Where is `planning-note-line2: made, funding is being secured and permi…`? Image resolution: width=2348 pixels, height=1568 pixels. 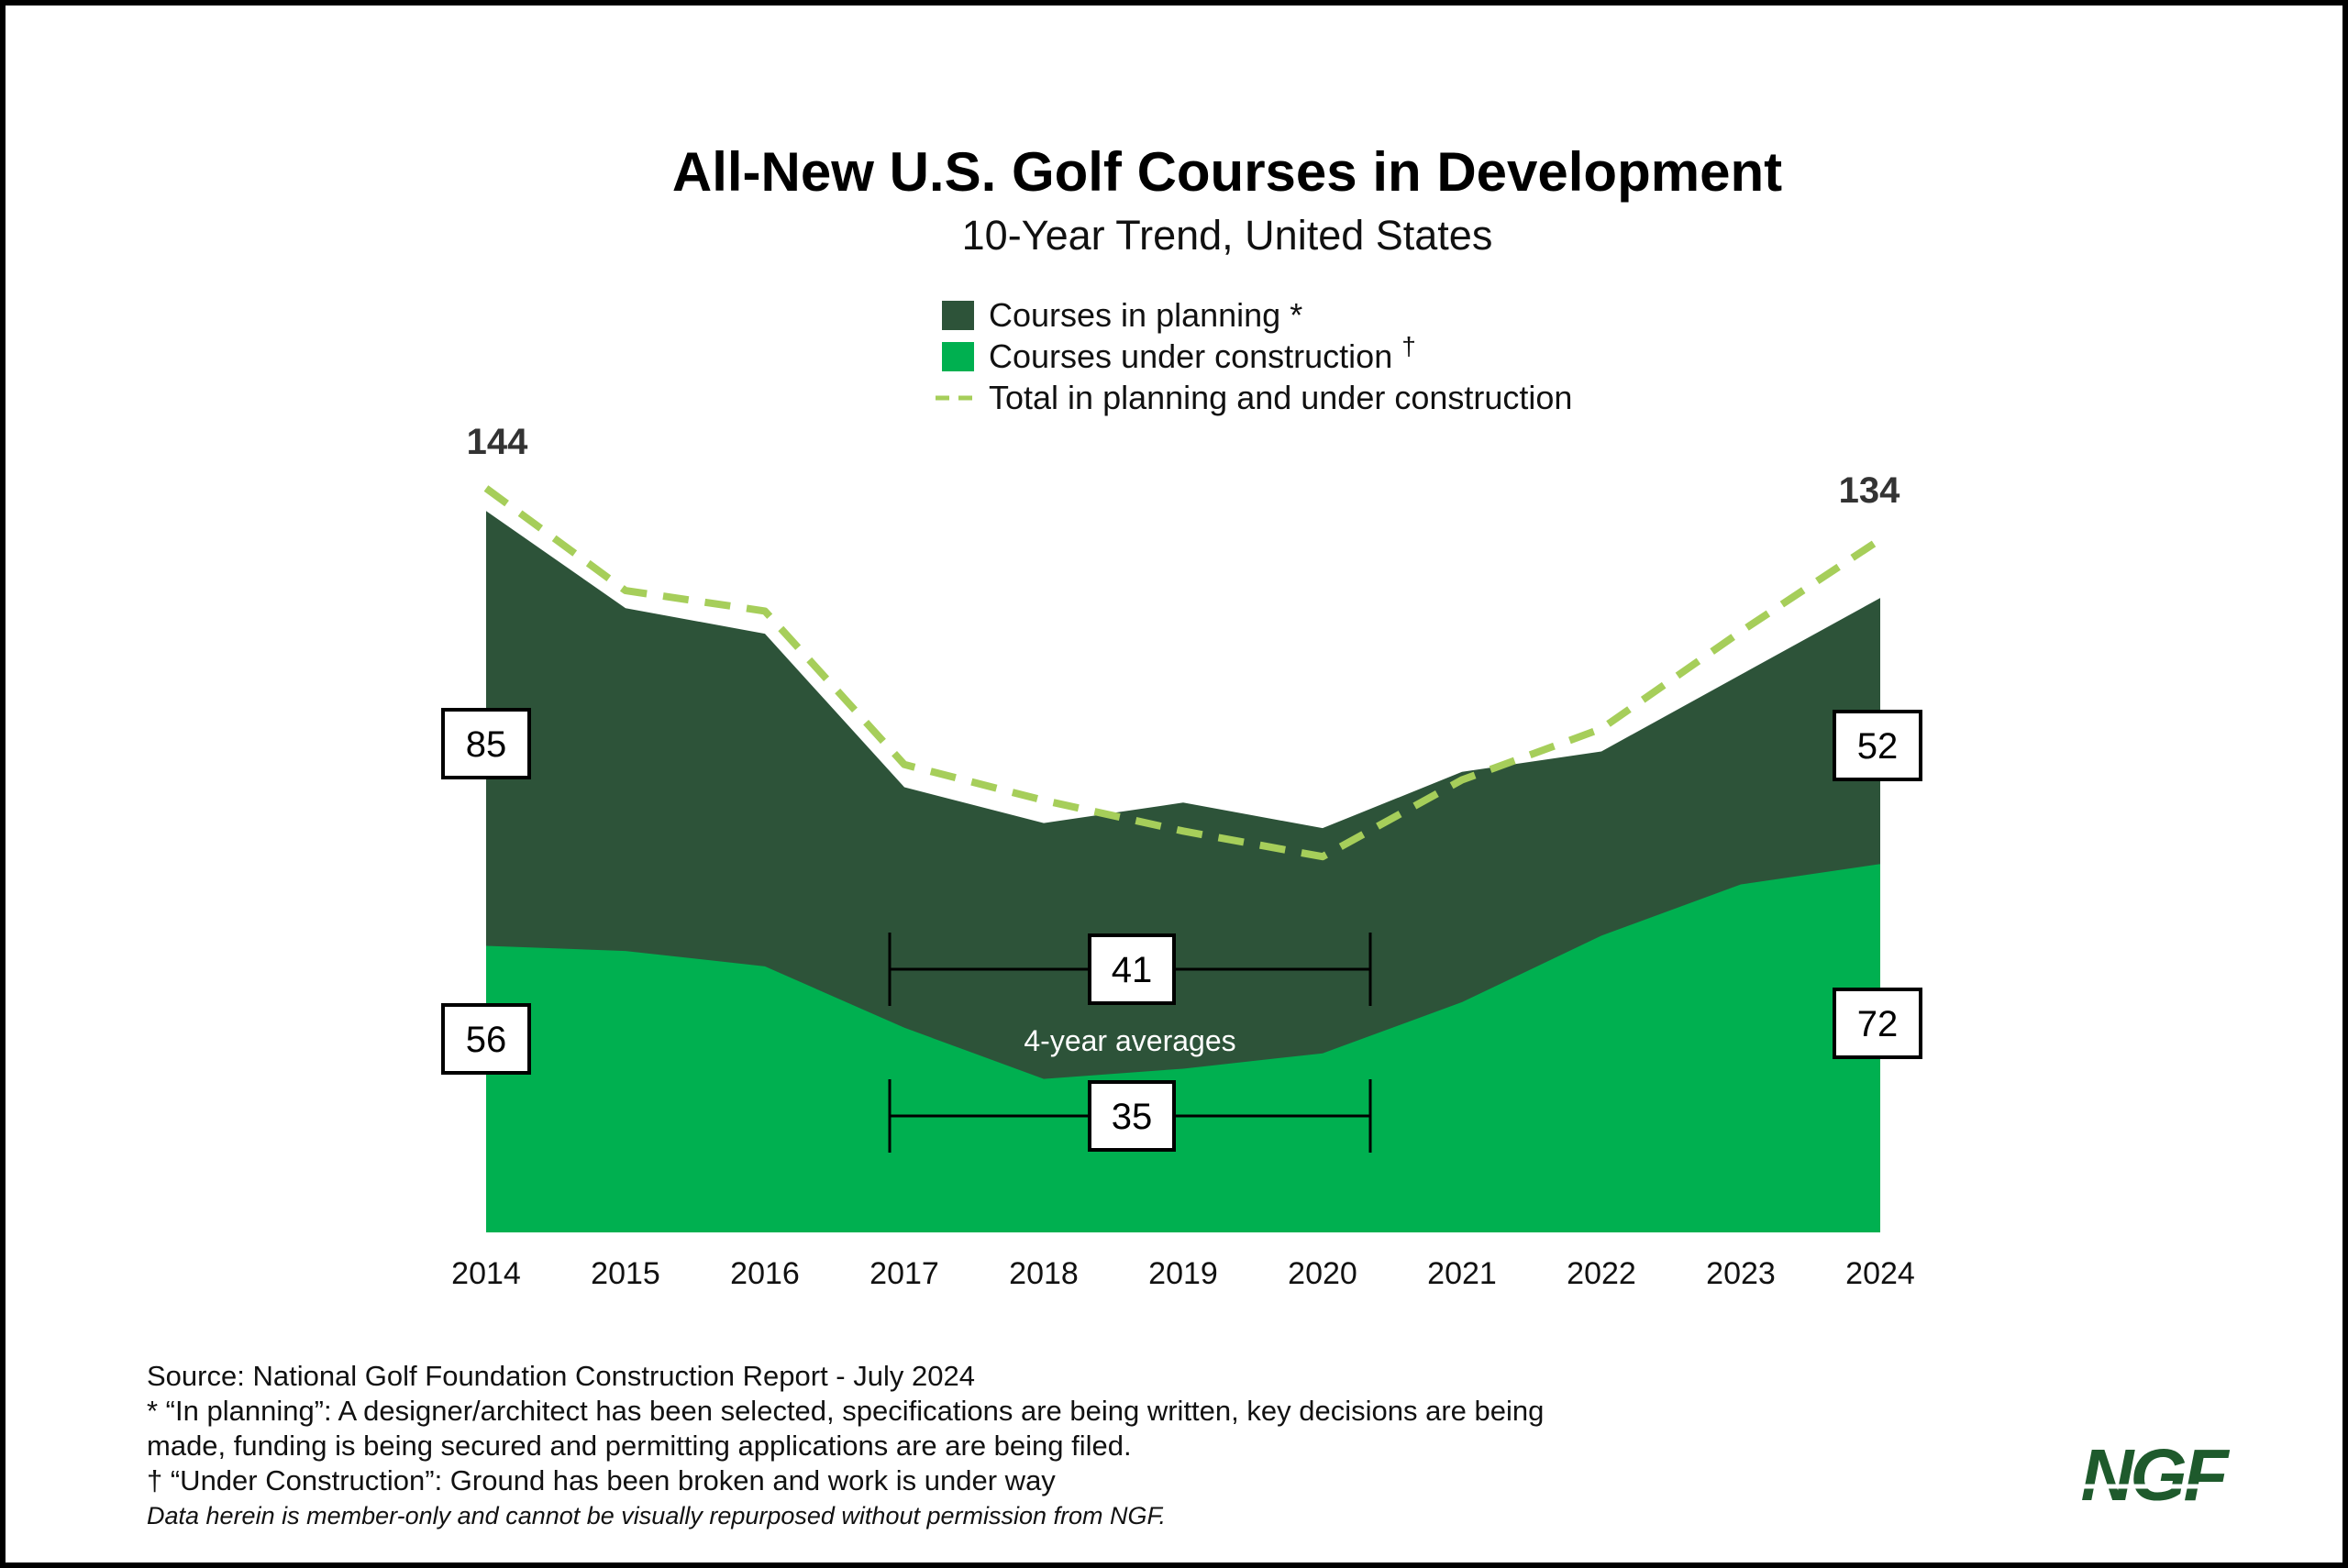 planning-note-line2: made, funding is being secured and permi… is located at coordinates (639, 1446).